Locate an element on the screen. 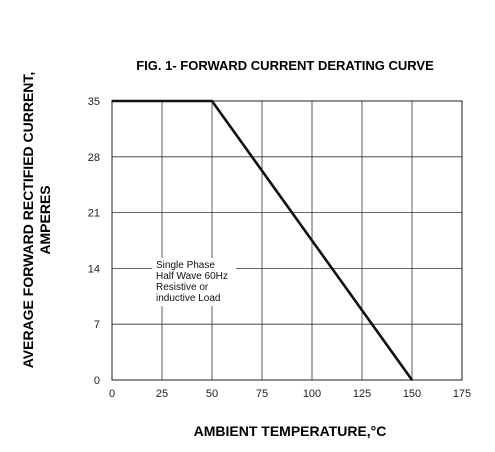 Image resolution: width=495 pixels, height=452 pixels. annotation-line-3: Resistive or is located at coordinates (182, 287).